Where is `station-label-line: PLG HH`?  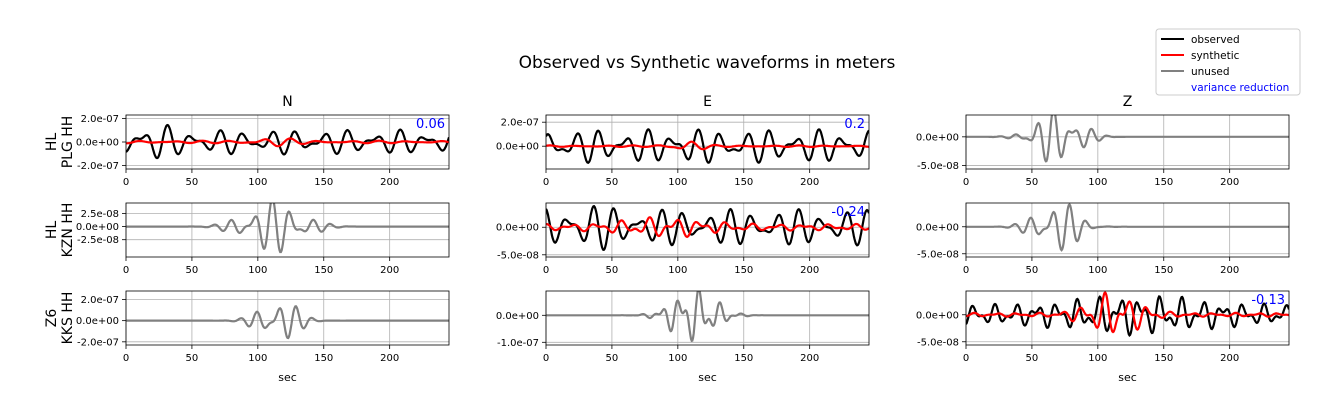
station-label-line: PLG HH is located at coordinates (68, 142).